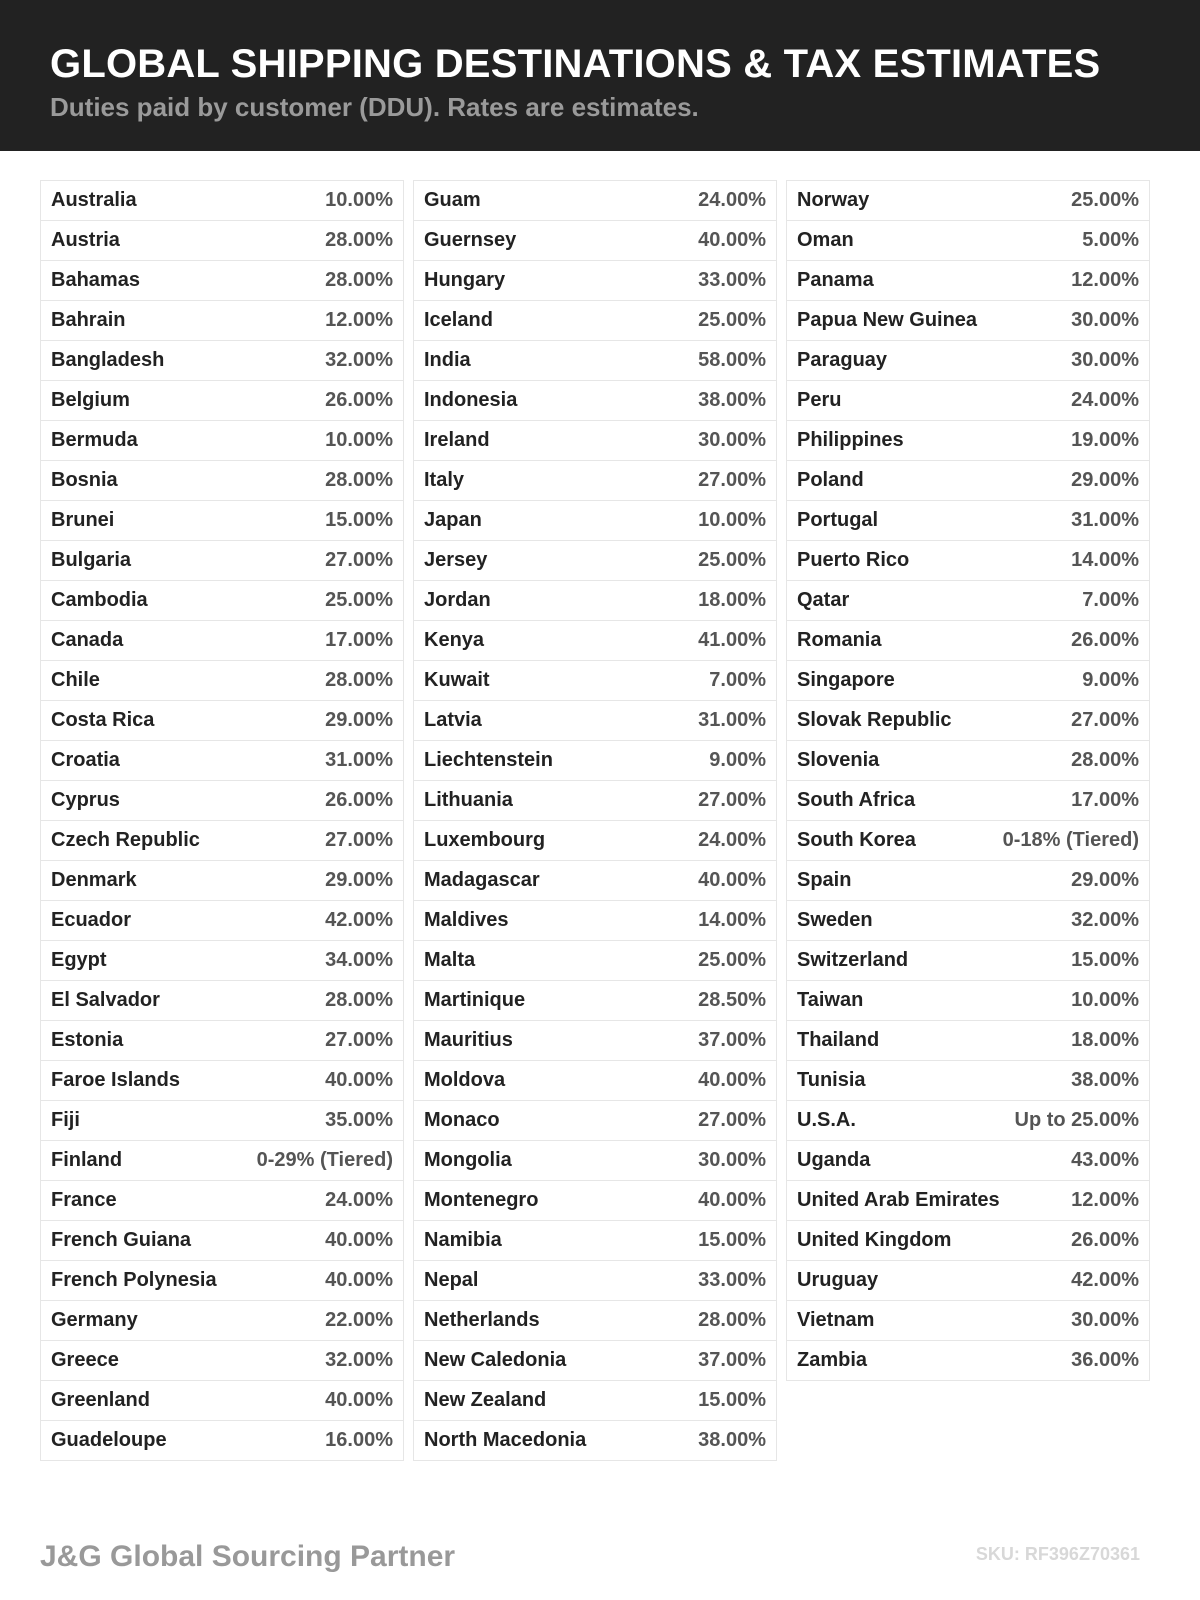  Describe the element at coordinates (505, 1440) in the screenshot. I see `country-name: North Macedonia` at that location.